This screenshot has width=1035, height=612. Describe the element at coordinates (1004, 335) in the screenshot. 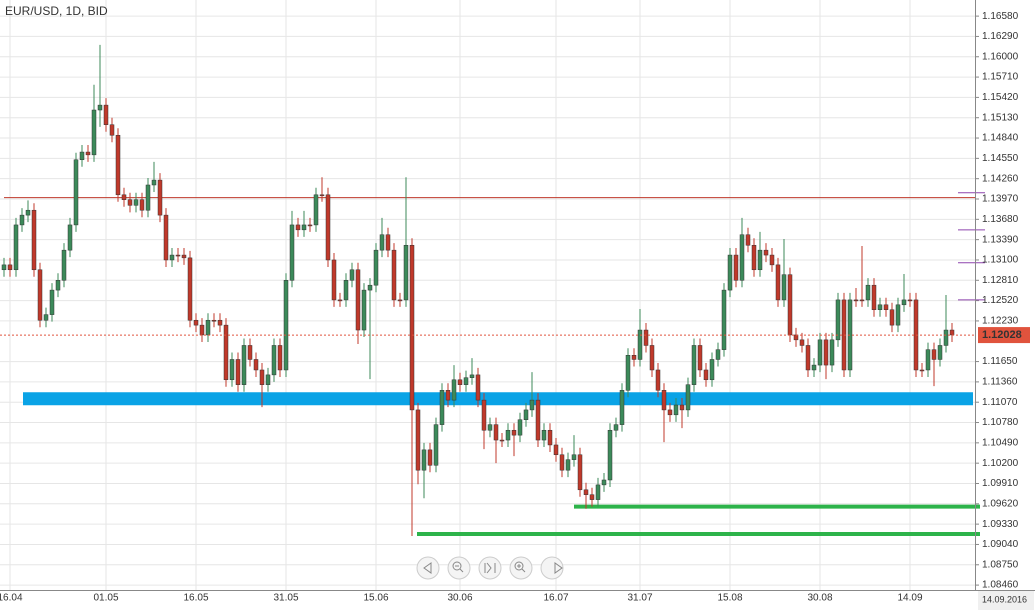

I see `current-price-badge` at that location.